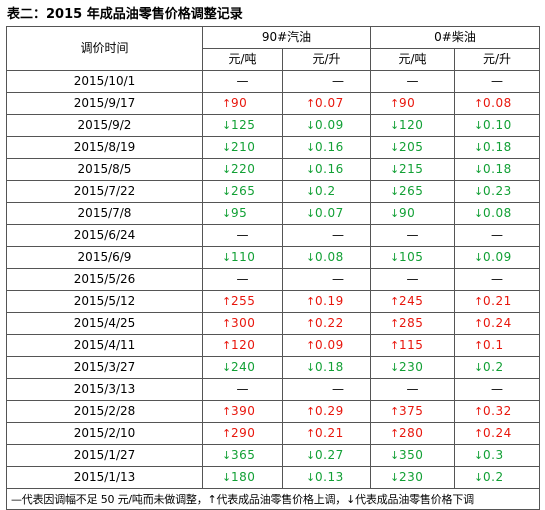  I want to click on date-cell: 2015/9/17, so click(104, 103).